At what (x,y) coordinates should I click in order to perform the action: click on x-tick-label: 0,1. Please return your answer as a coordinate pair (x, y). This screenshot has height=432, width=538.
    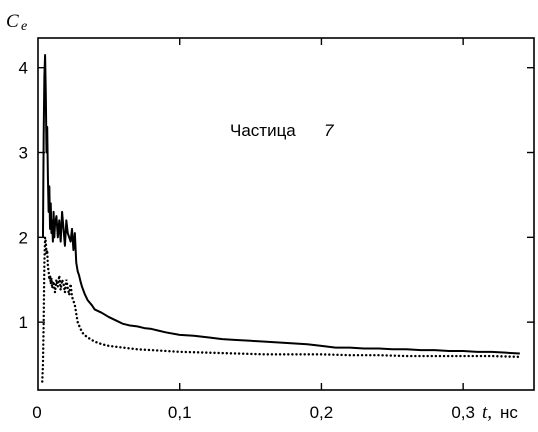
    Looking at the image, I should click on (180, 412).